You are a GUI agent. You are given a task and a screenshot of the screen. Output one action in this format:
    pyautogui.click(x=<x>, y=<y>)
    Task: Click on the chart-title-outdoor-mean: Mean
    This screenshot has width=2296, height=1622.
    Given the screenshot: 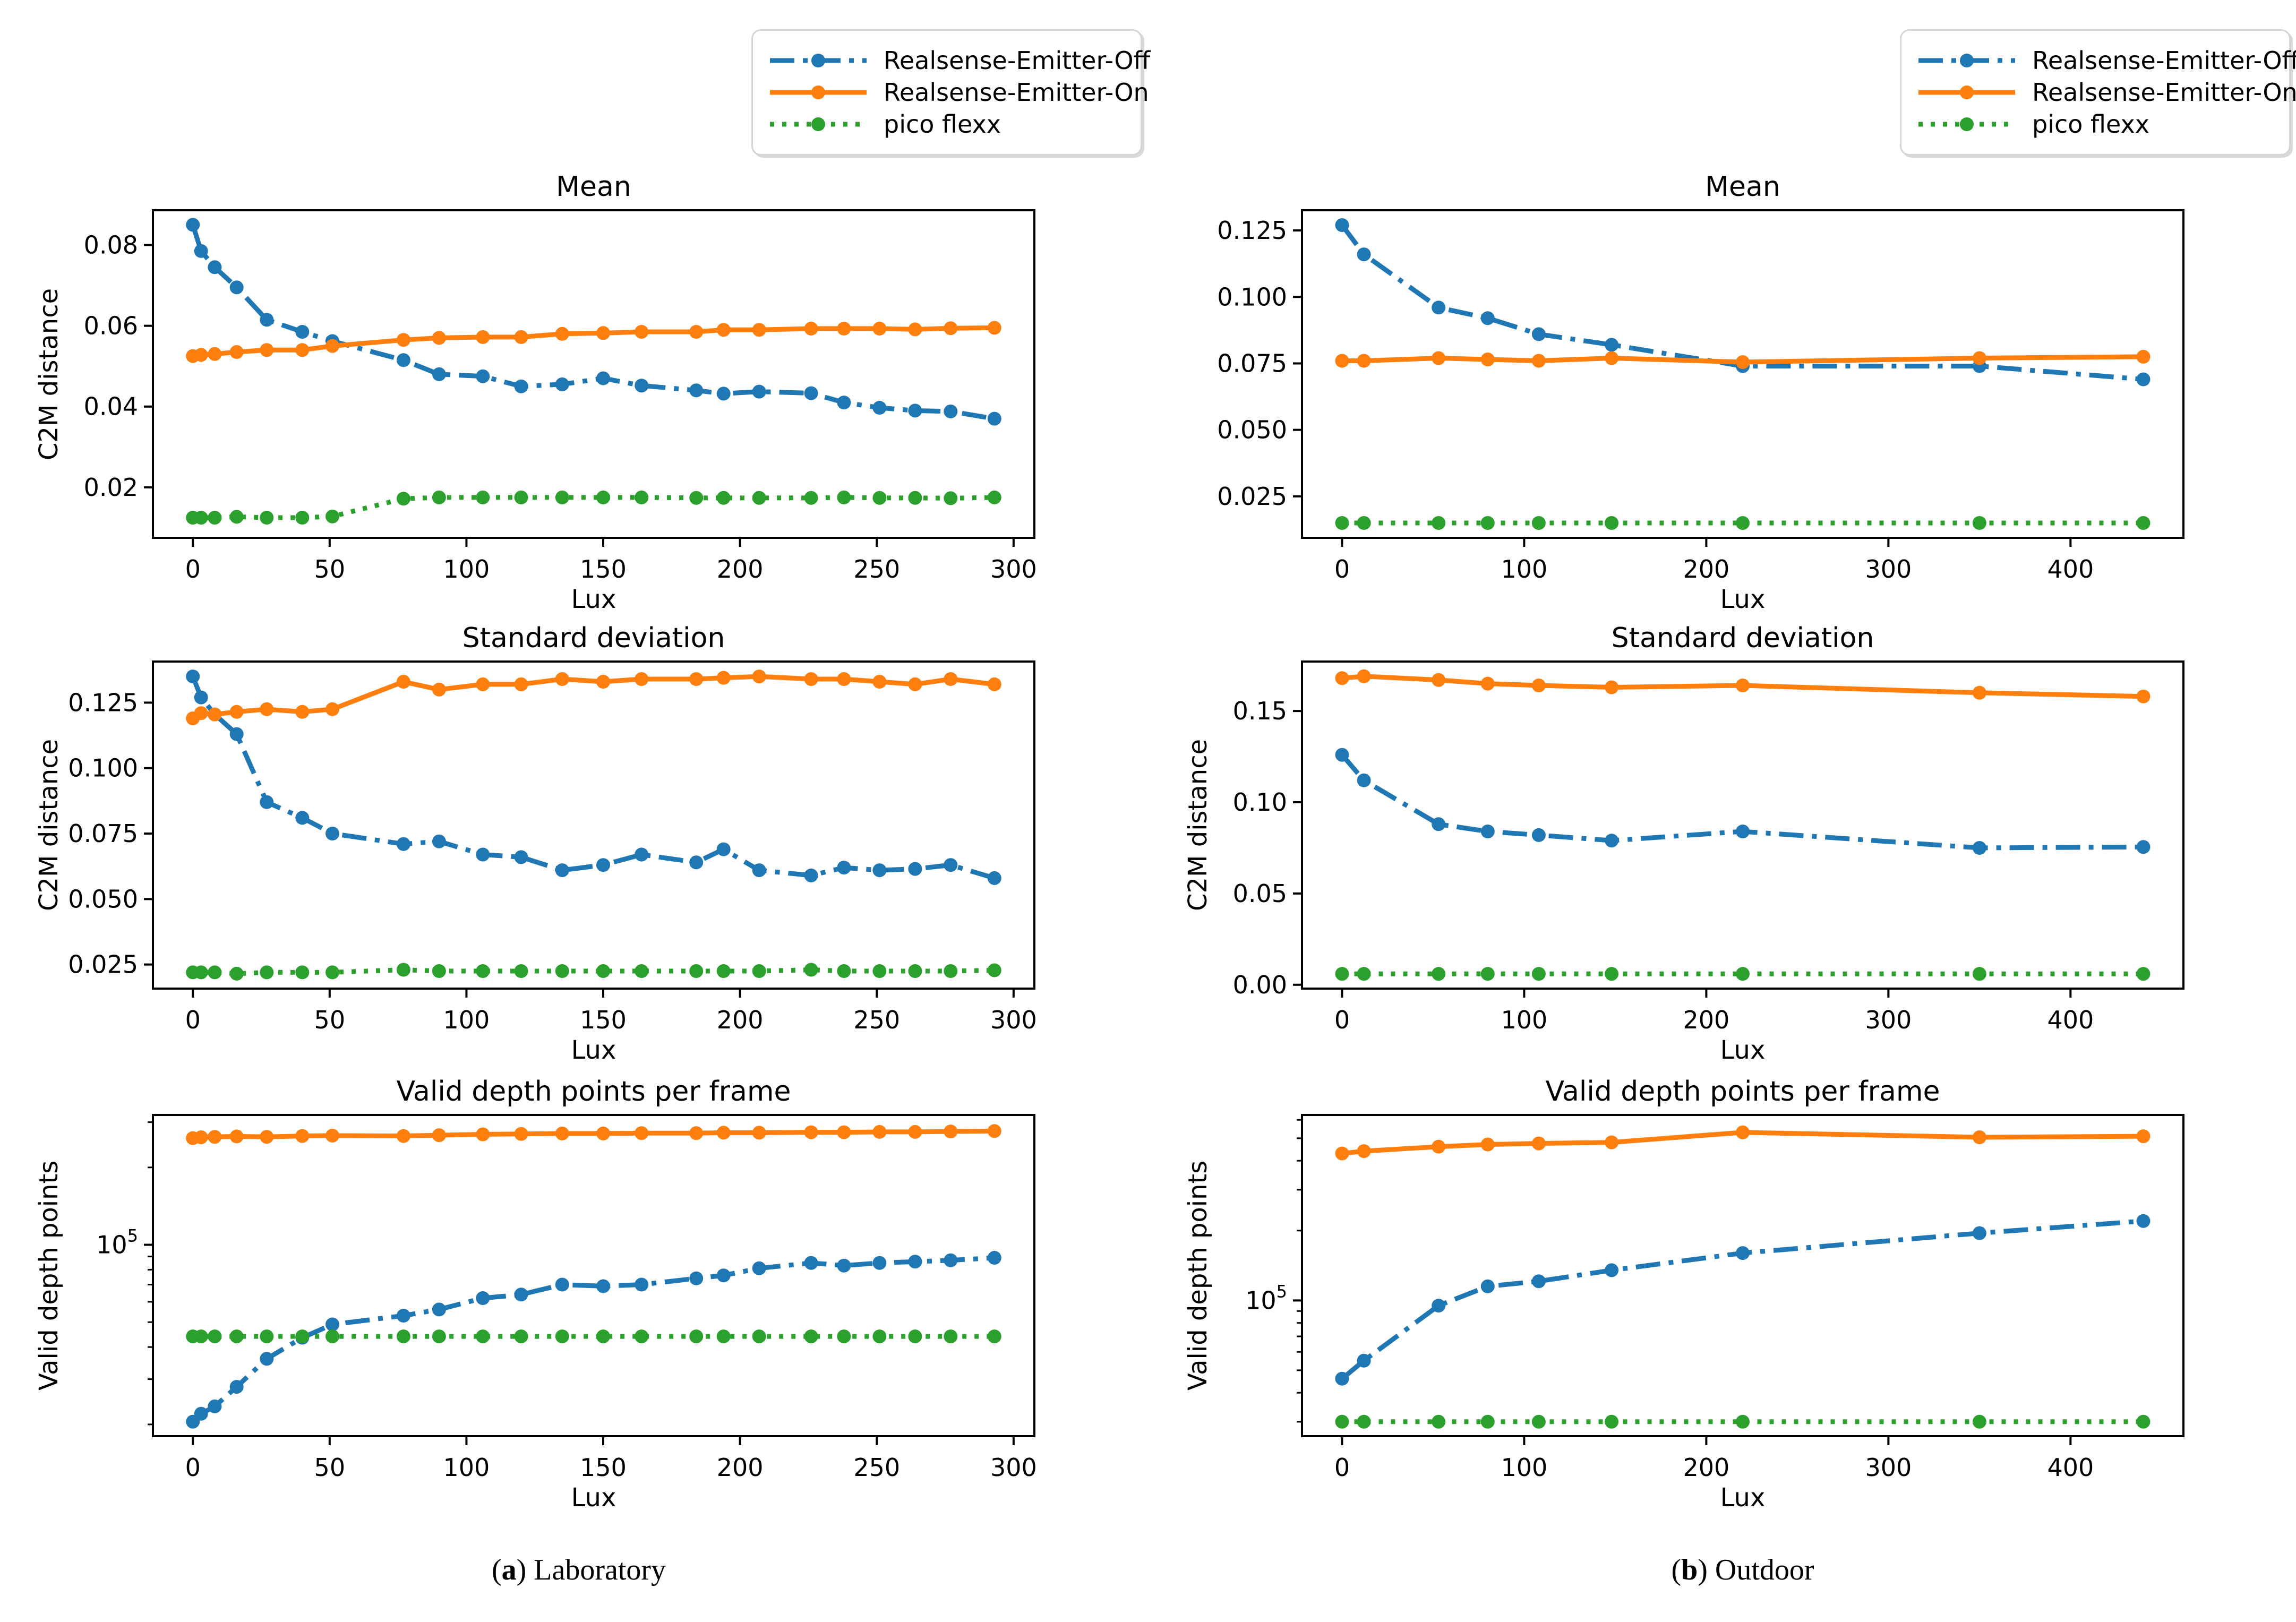 What is the action you would take?
    pyautogui.click(x=1742, y=187)
    